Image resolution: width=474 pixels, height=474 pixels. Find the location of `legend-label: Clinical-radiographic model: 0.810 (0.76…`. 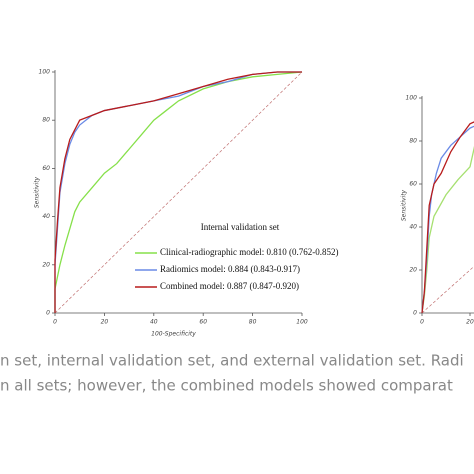

legend-label: Clinical-radiographic model: 0.810 (0.76… is located at coordinates (249, 252).